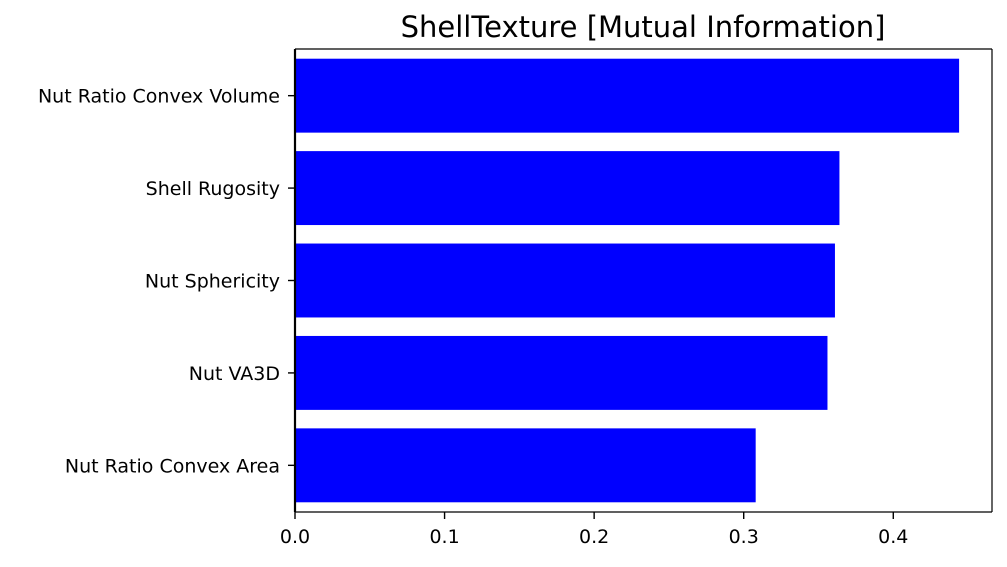 This screenshot has width=1007, height=567. I want to click on y-tick-label: Shell Rugosity, so click(213, 189).